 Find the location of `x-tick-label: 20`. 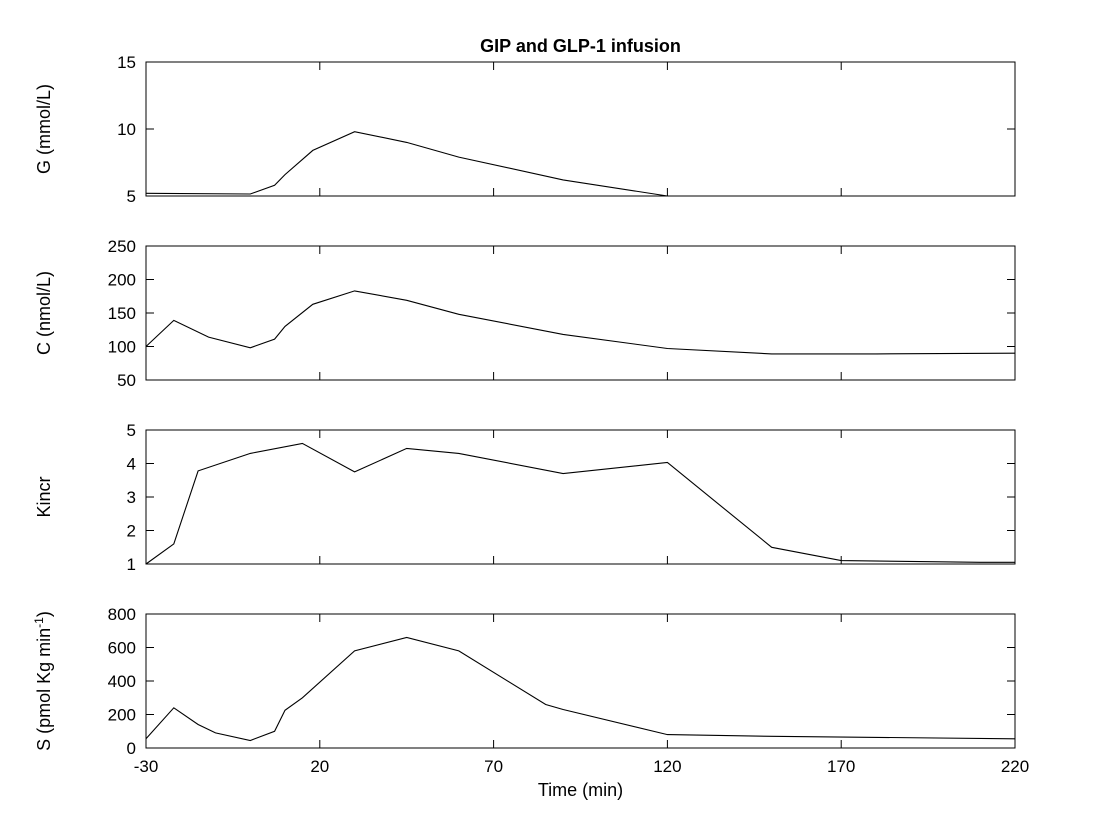

x-tick-label: 20 is located at coordinates (319, 766).